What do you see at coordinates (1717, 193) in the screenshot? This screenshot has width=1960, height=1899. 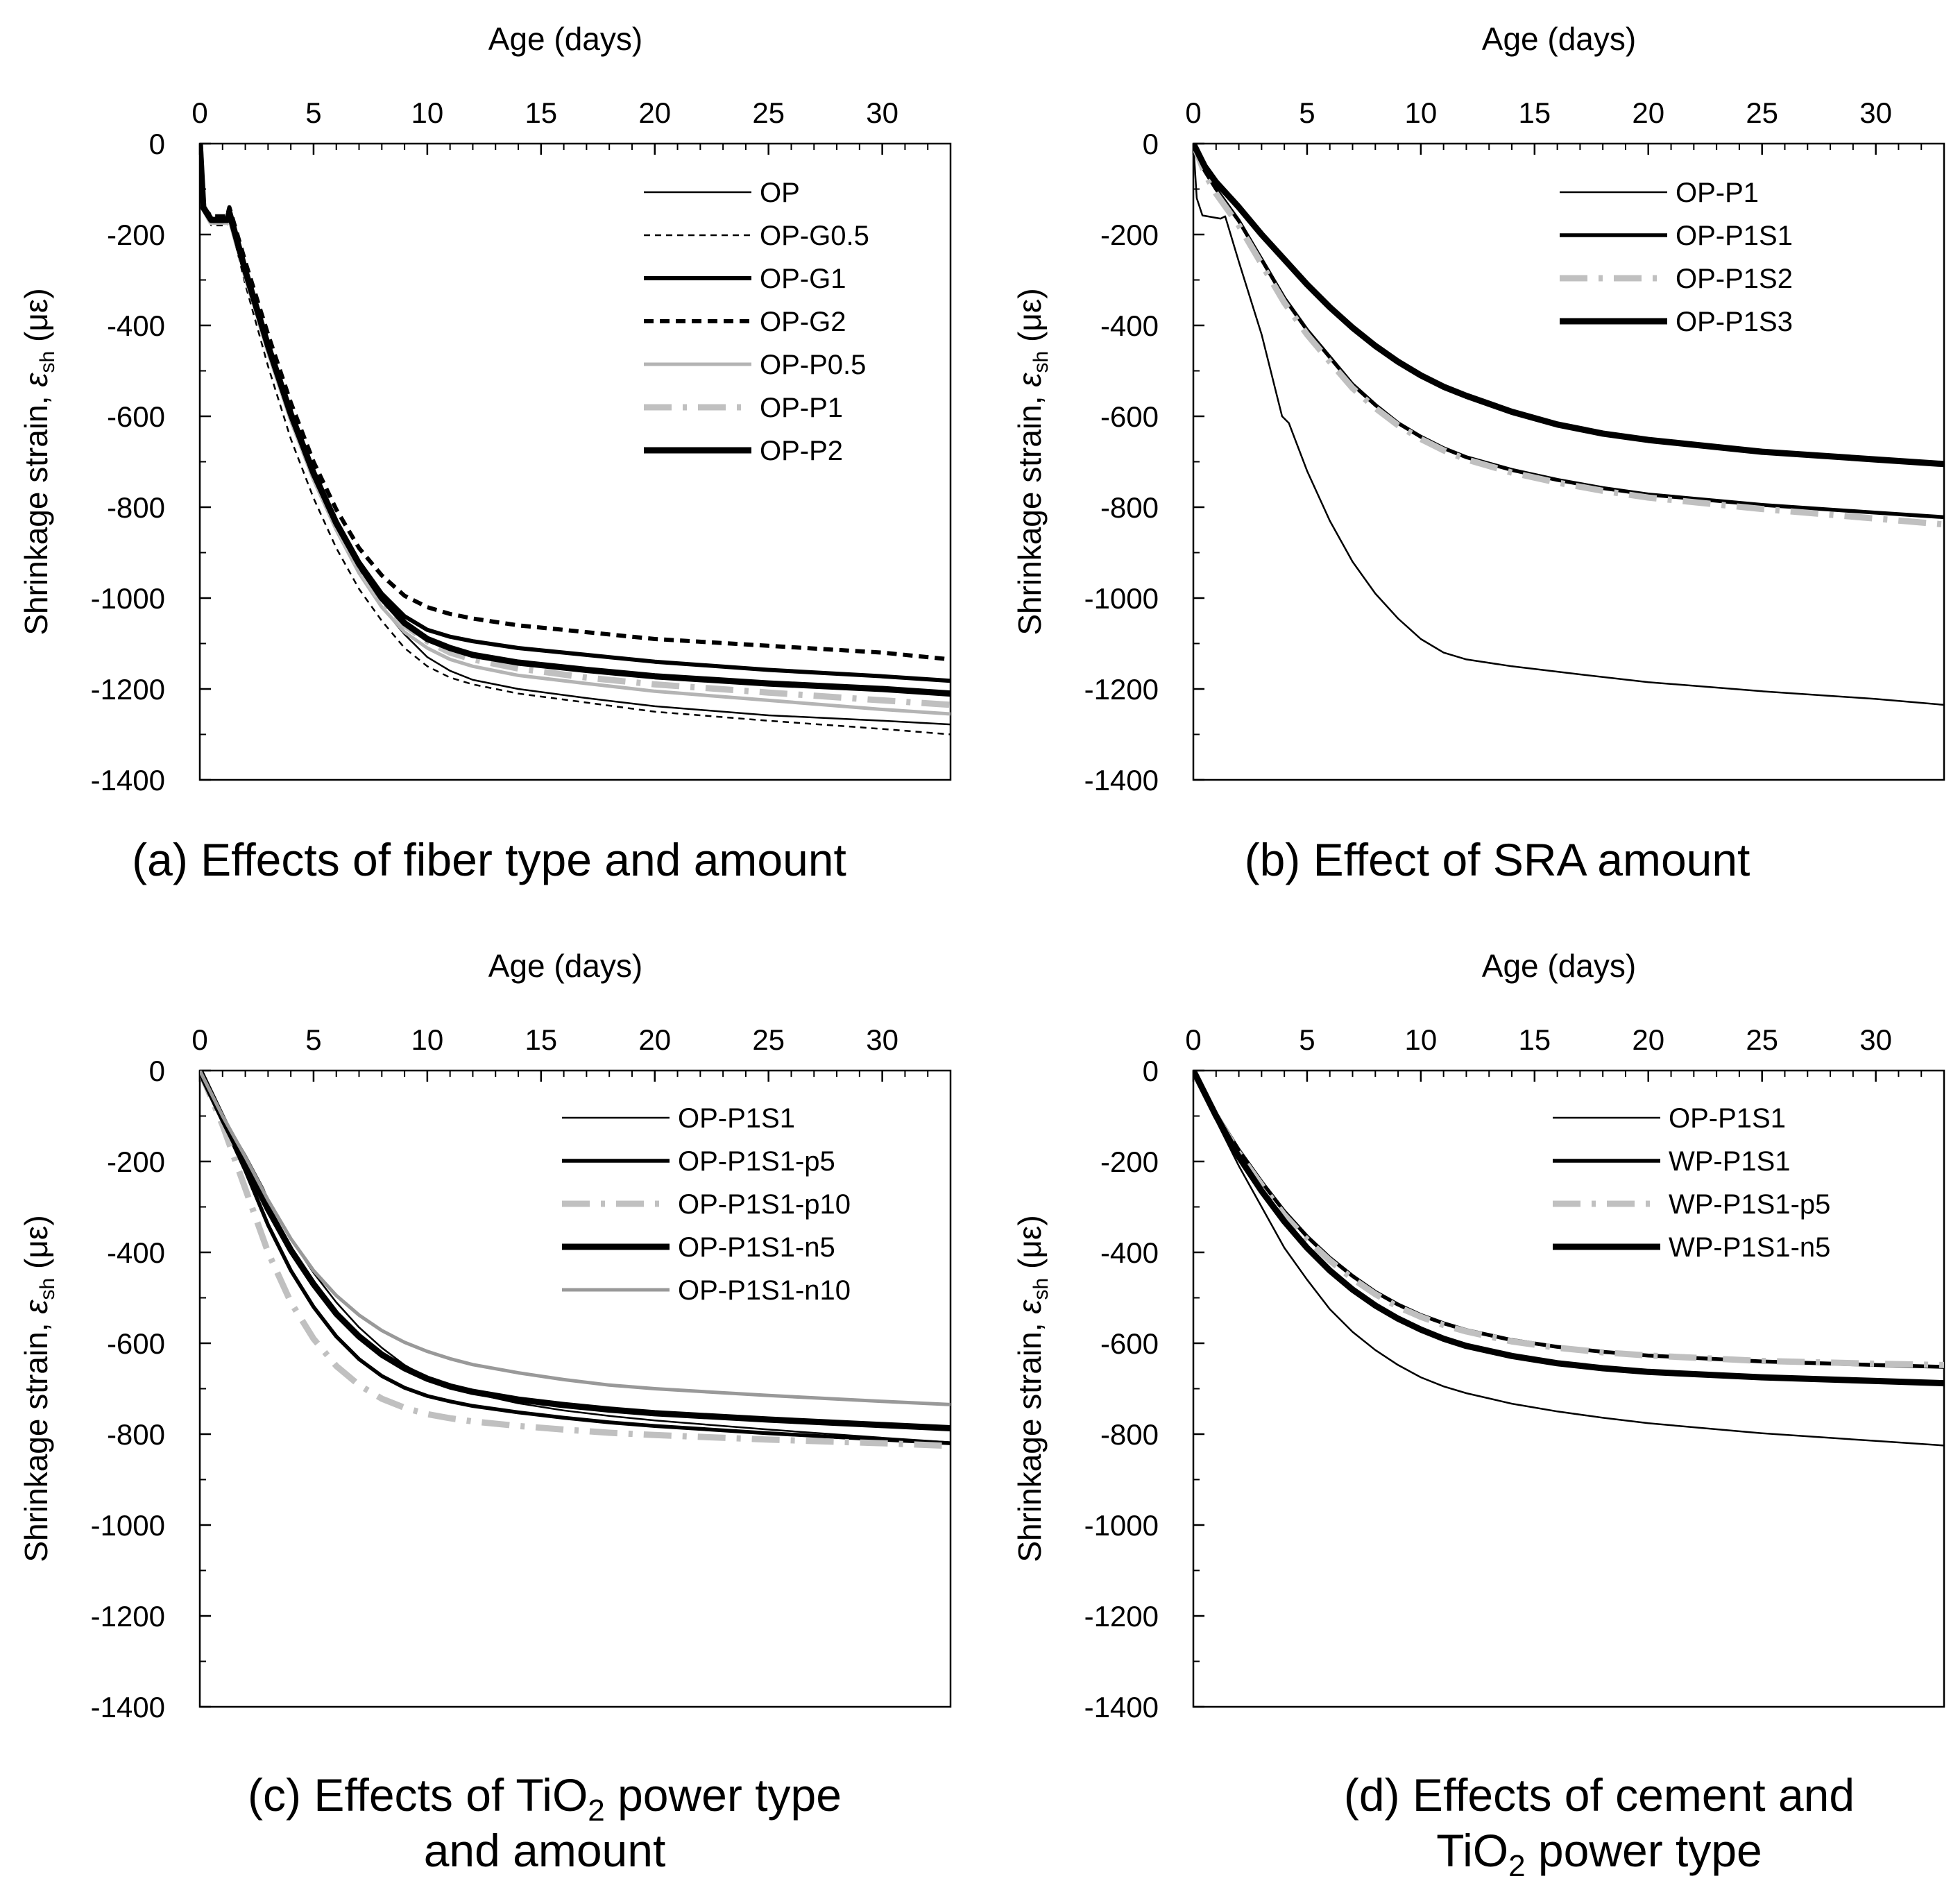 I see `legend-label: OP-P1` at bounding box center [1717, 193].